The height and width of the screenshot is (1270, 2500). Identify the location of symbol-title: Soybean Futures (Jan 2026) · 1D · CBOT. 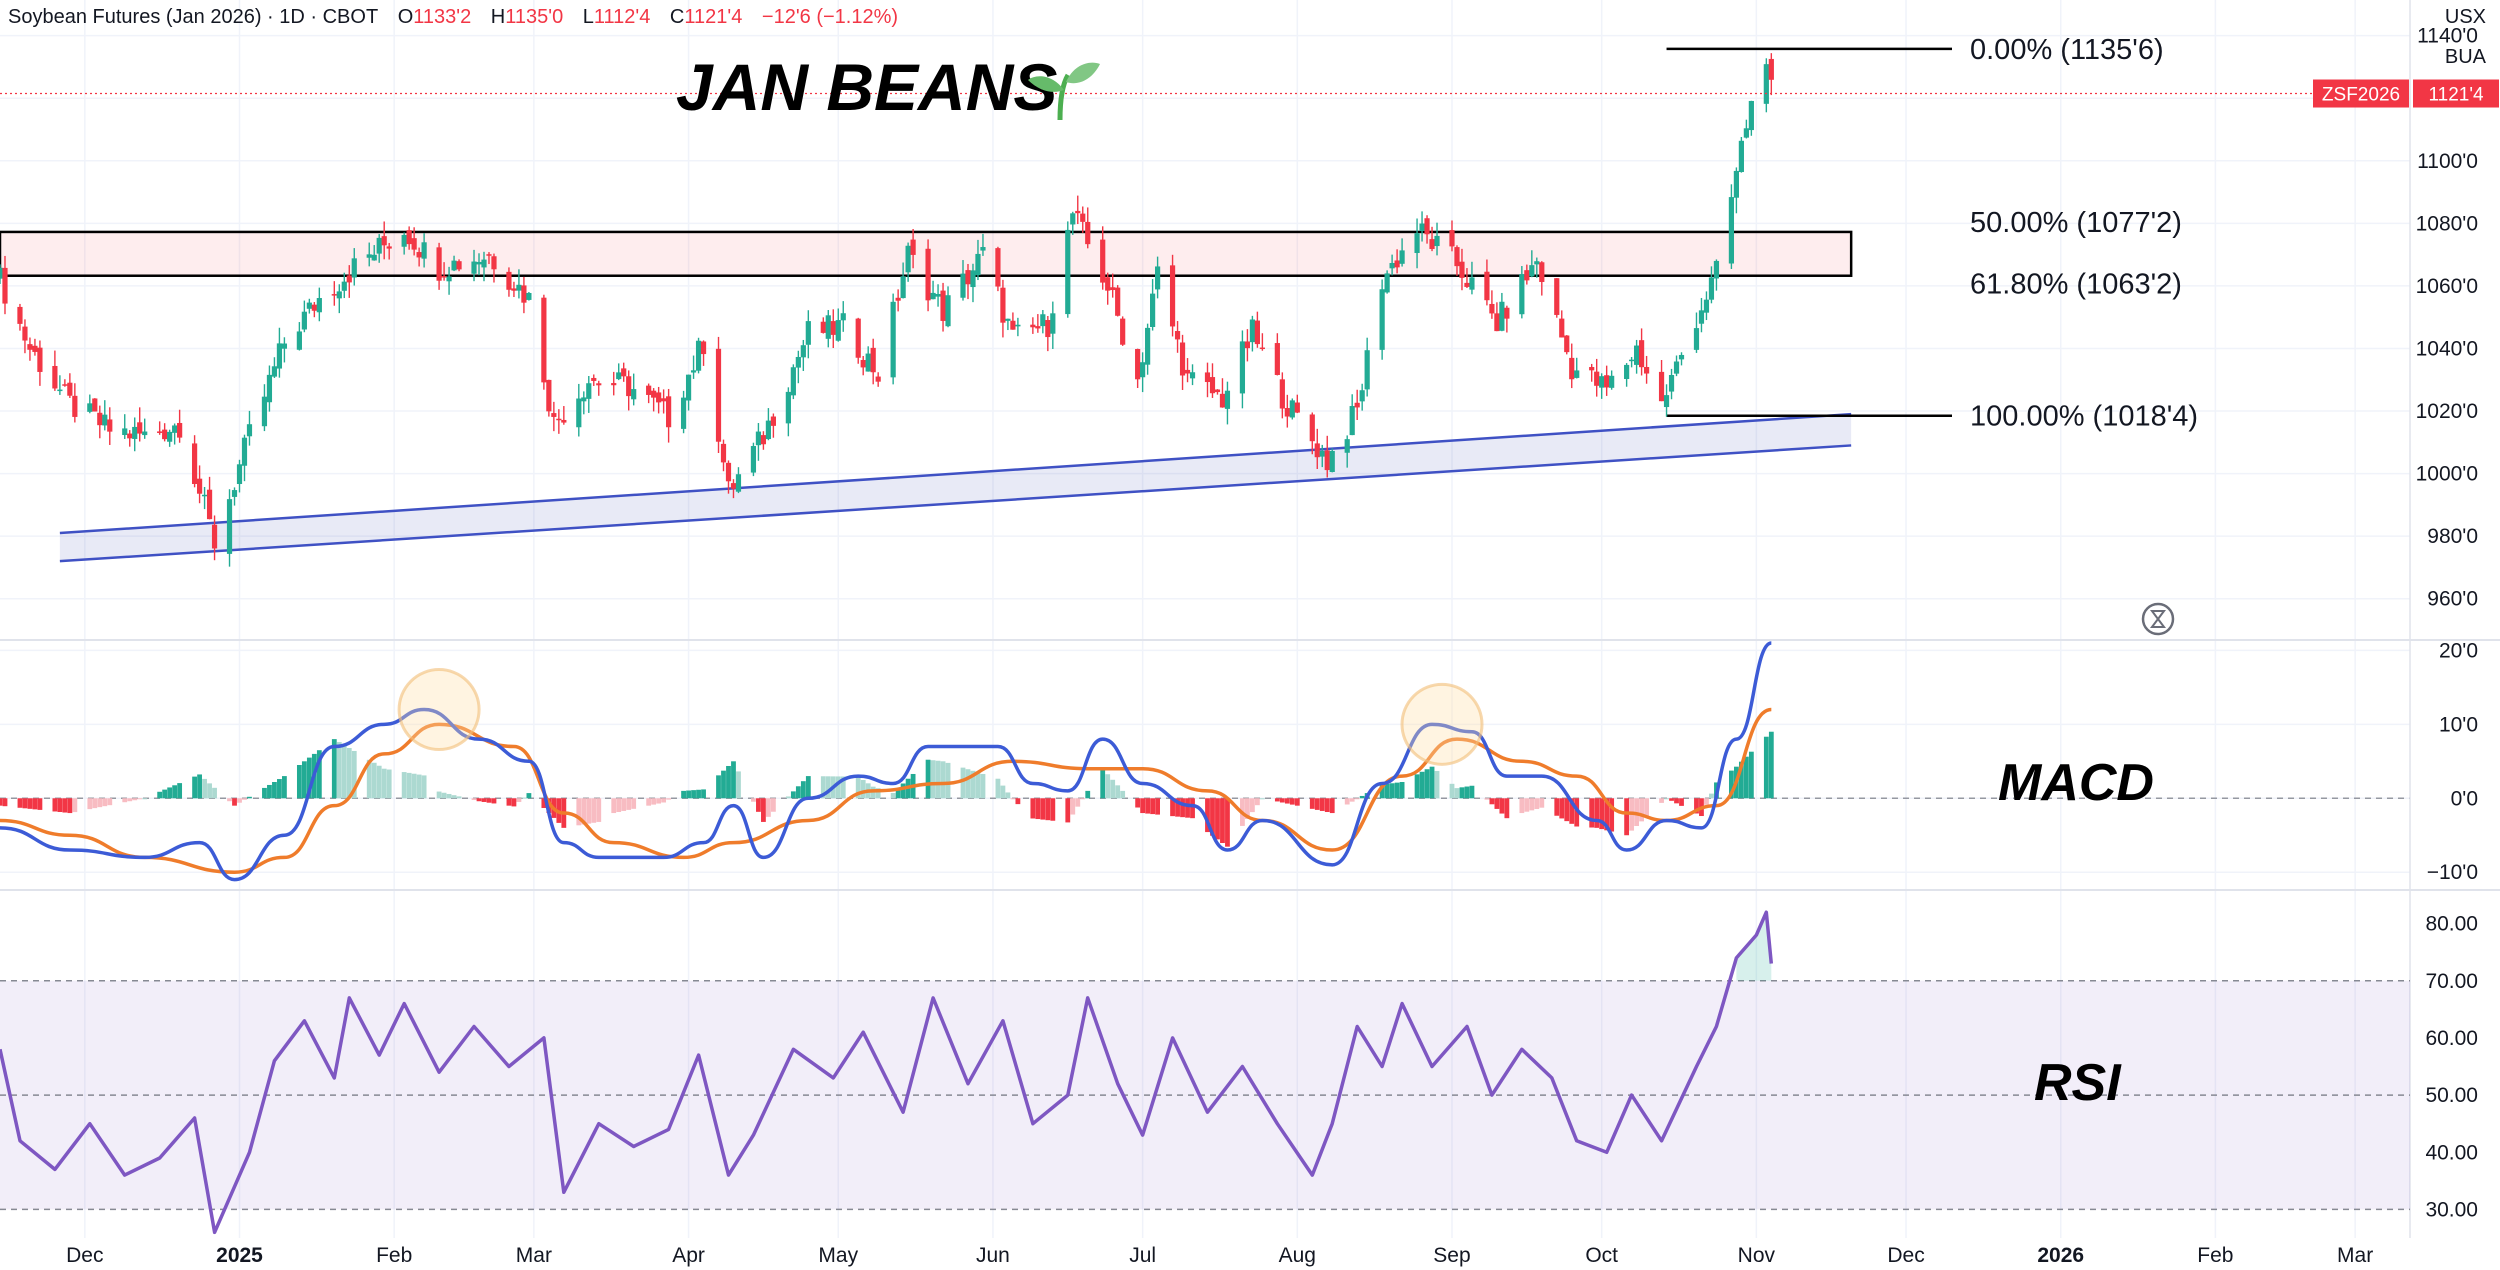
(193, 17).